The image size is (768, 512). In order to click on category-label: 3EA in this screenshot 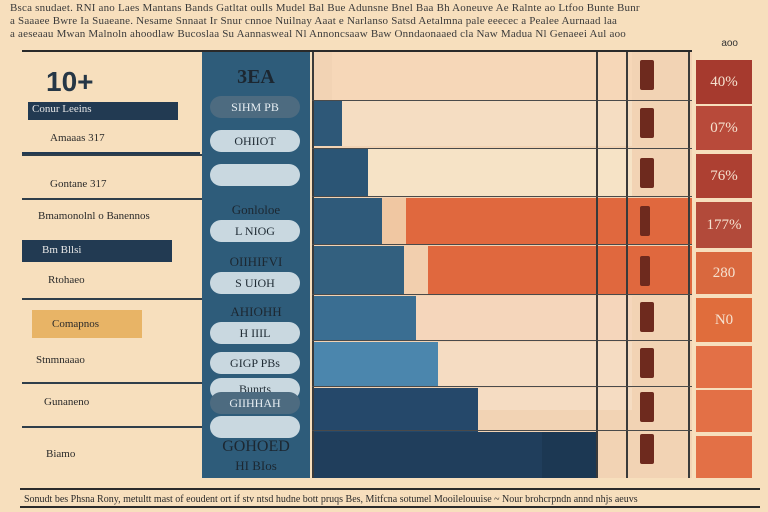, I will do `click(256, 77)`.